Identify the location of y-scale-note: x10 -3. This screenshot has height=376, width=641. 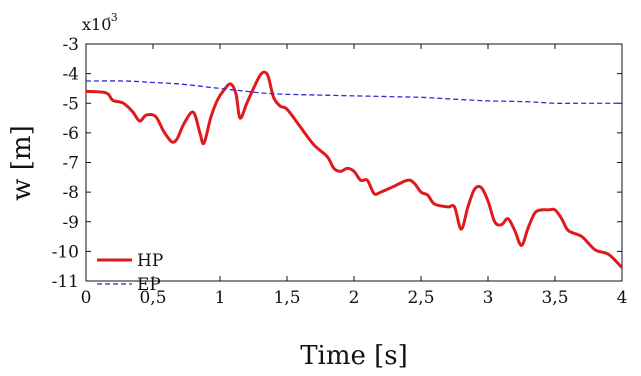
(100, 22).